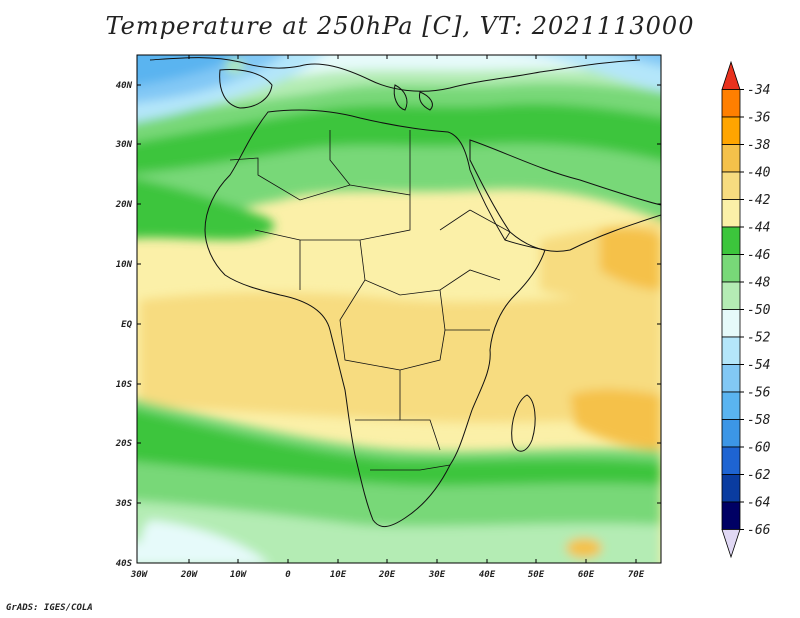 This screenshot has width=800, height=618. Describe the element at coordinates (124, 564) in the screenshot. I see `lat-label-40s: 40S` at that location.